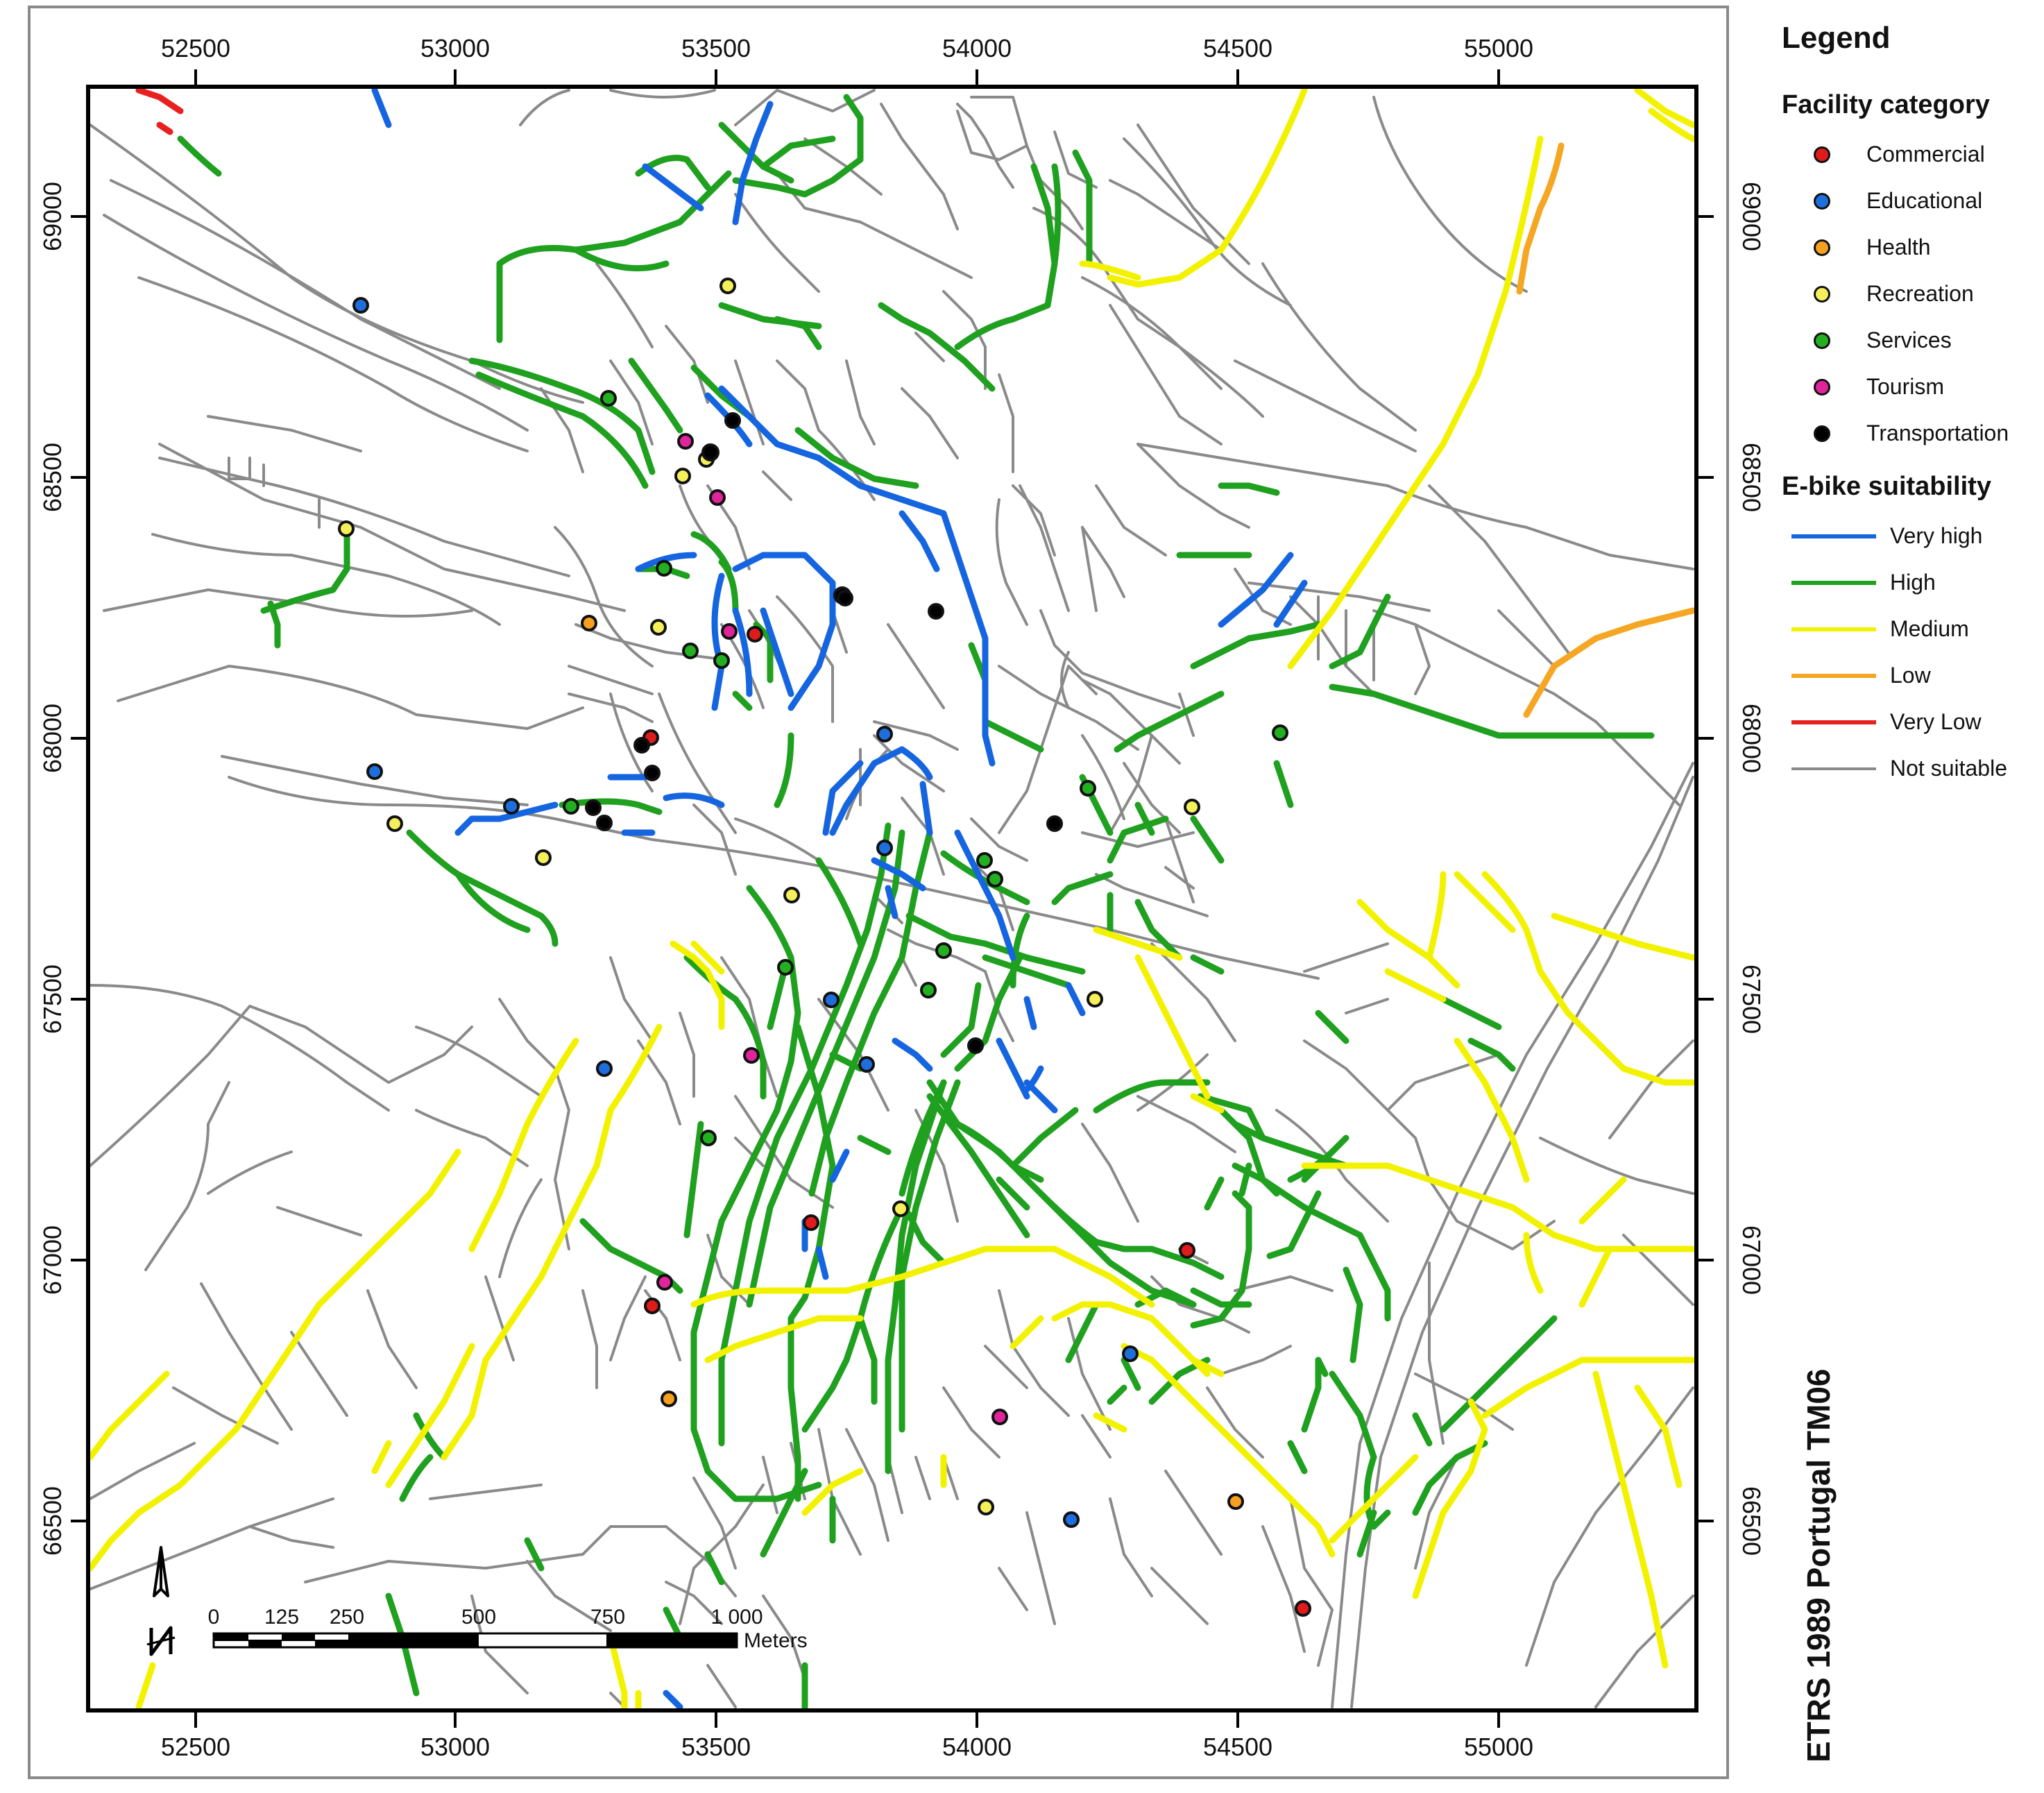 The image size is (2044, 1793). Describe the element at coordinates (52, 1521) in the screenshot. I see `y-tick-label: 66500` at that location.